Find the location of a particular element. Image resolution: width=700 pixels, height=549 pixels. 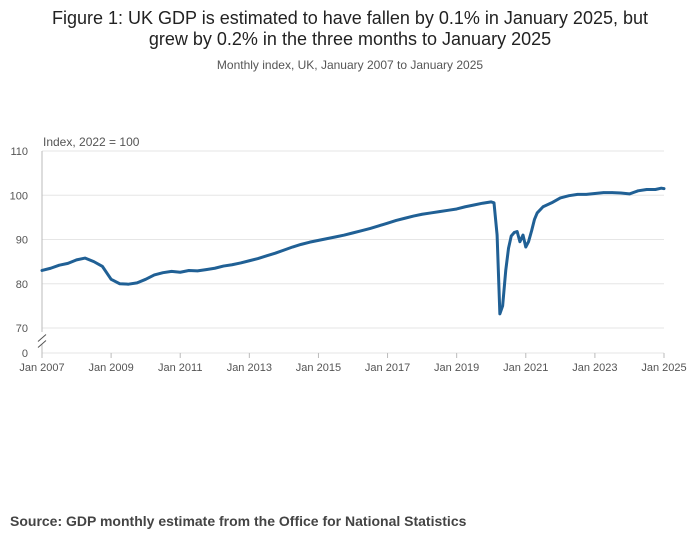

y-tick-label: 70 is located at coordinates (22, 329).